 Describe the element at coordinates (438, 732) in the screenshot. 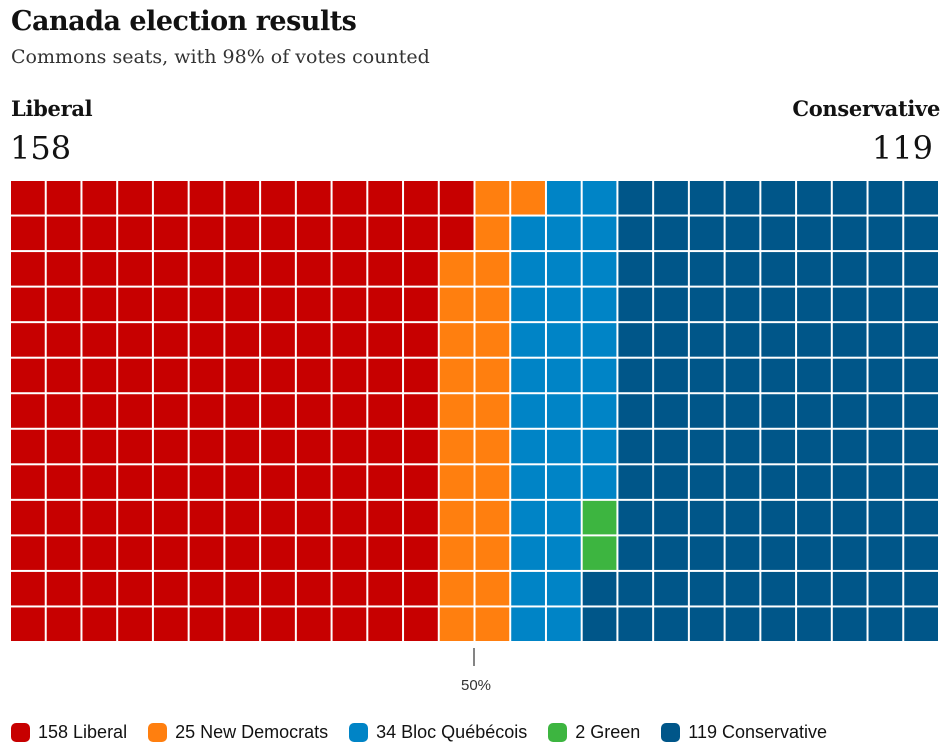

I see `legend-item: 34 Bloc Québécois` at that location.